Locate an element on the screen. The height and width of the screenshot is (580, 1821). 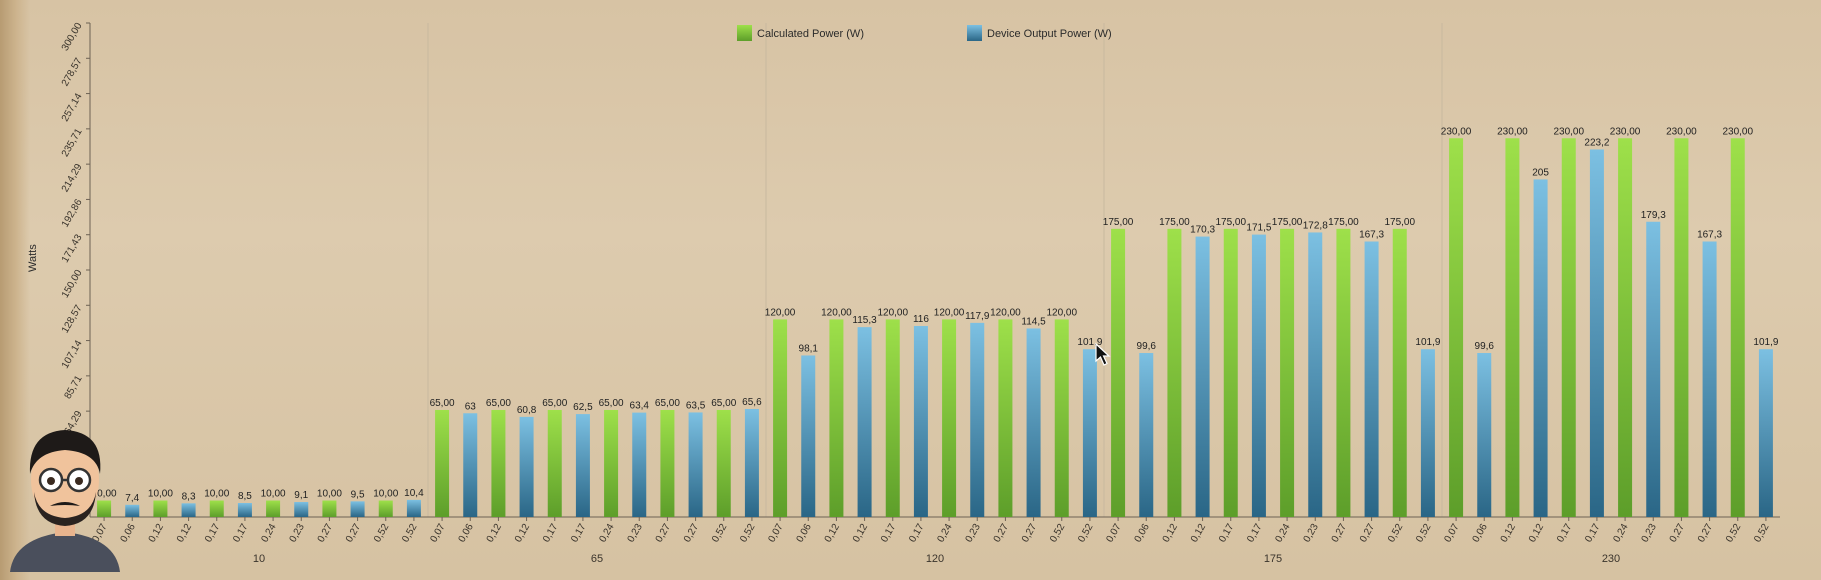
bar-value-label: 116 is located at coordinates (921, 319).